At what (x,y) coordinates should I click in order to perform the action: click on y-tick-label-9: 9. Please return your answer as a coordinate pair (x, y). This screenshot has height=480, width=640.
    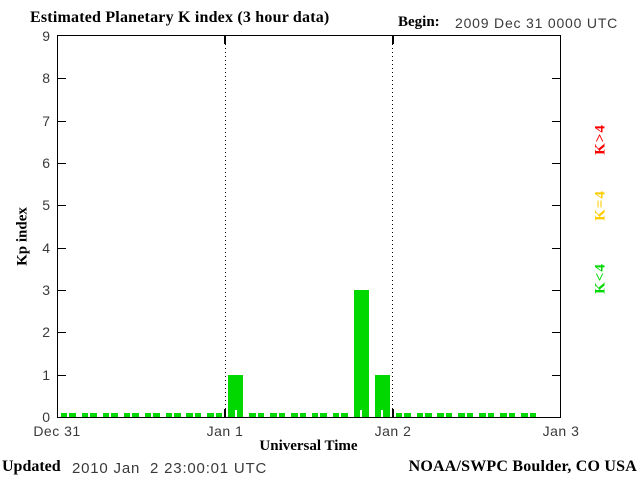
    Looking at the image, I should click on (46, 36).